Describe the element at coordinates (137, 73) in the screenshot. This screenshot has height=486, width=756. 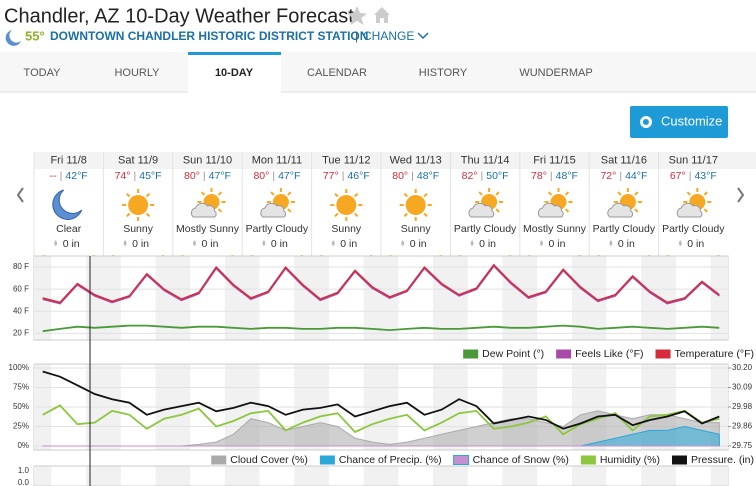
I see `tab: HOURLY` at that location.